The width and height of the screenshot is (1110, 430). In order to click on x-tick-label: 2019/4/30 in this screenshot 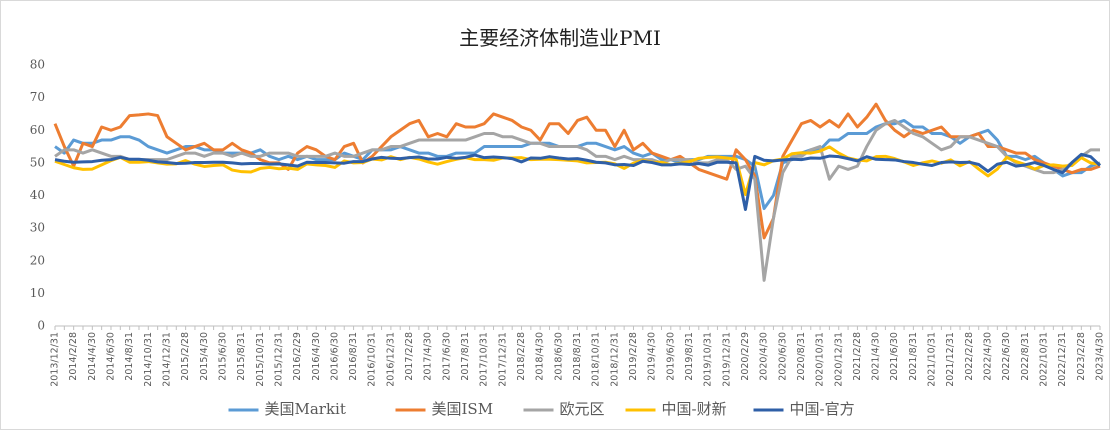, I will do `click(652, 356)`.